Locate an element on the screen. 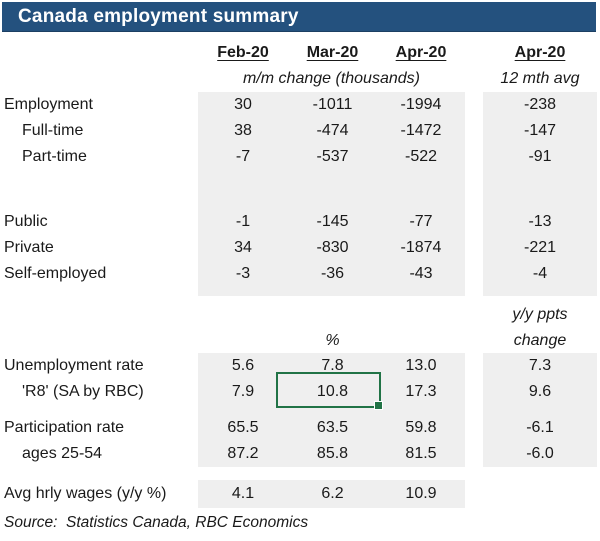  cell: 30 is located at coordinates (243, 105).